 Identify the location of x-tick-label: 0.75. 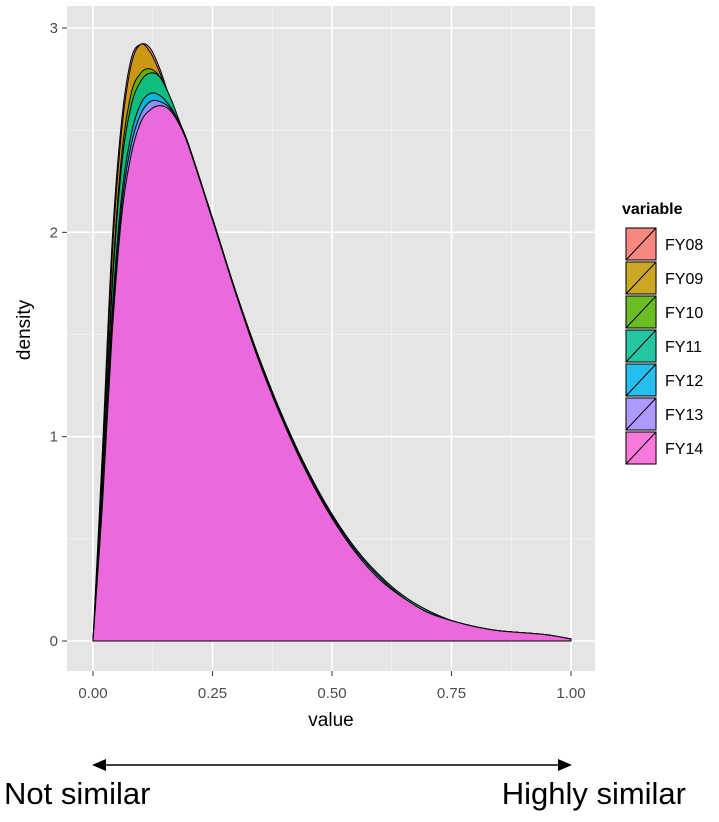
(451, 693).